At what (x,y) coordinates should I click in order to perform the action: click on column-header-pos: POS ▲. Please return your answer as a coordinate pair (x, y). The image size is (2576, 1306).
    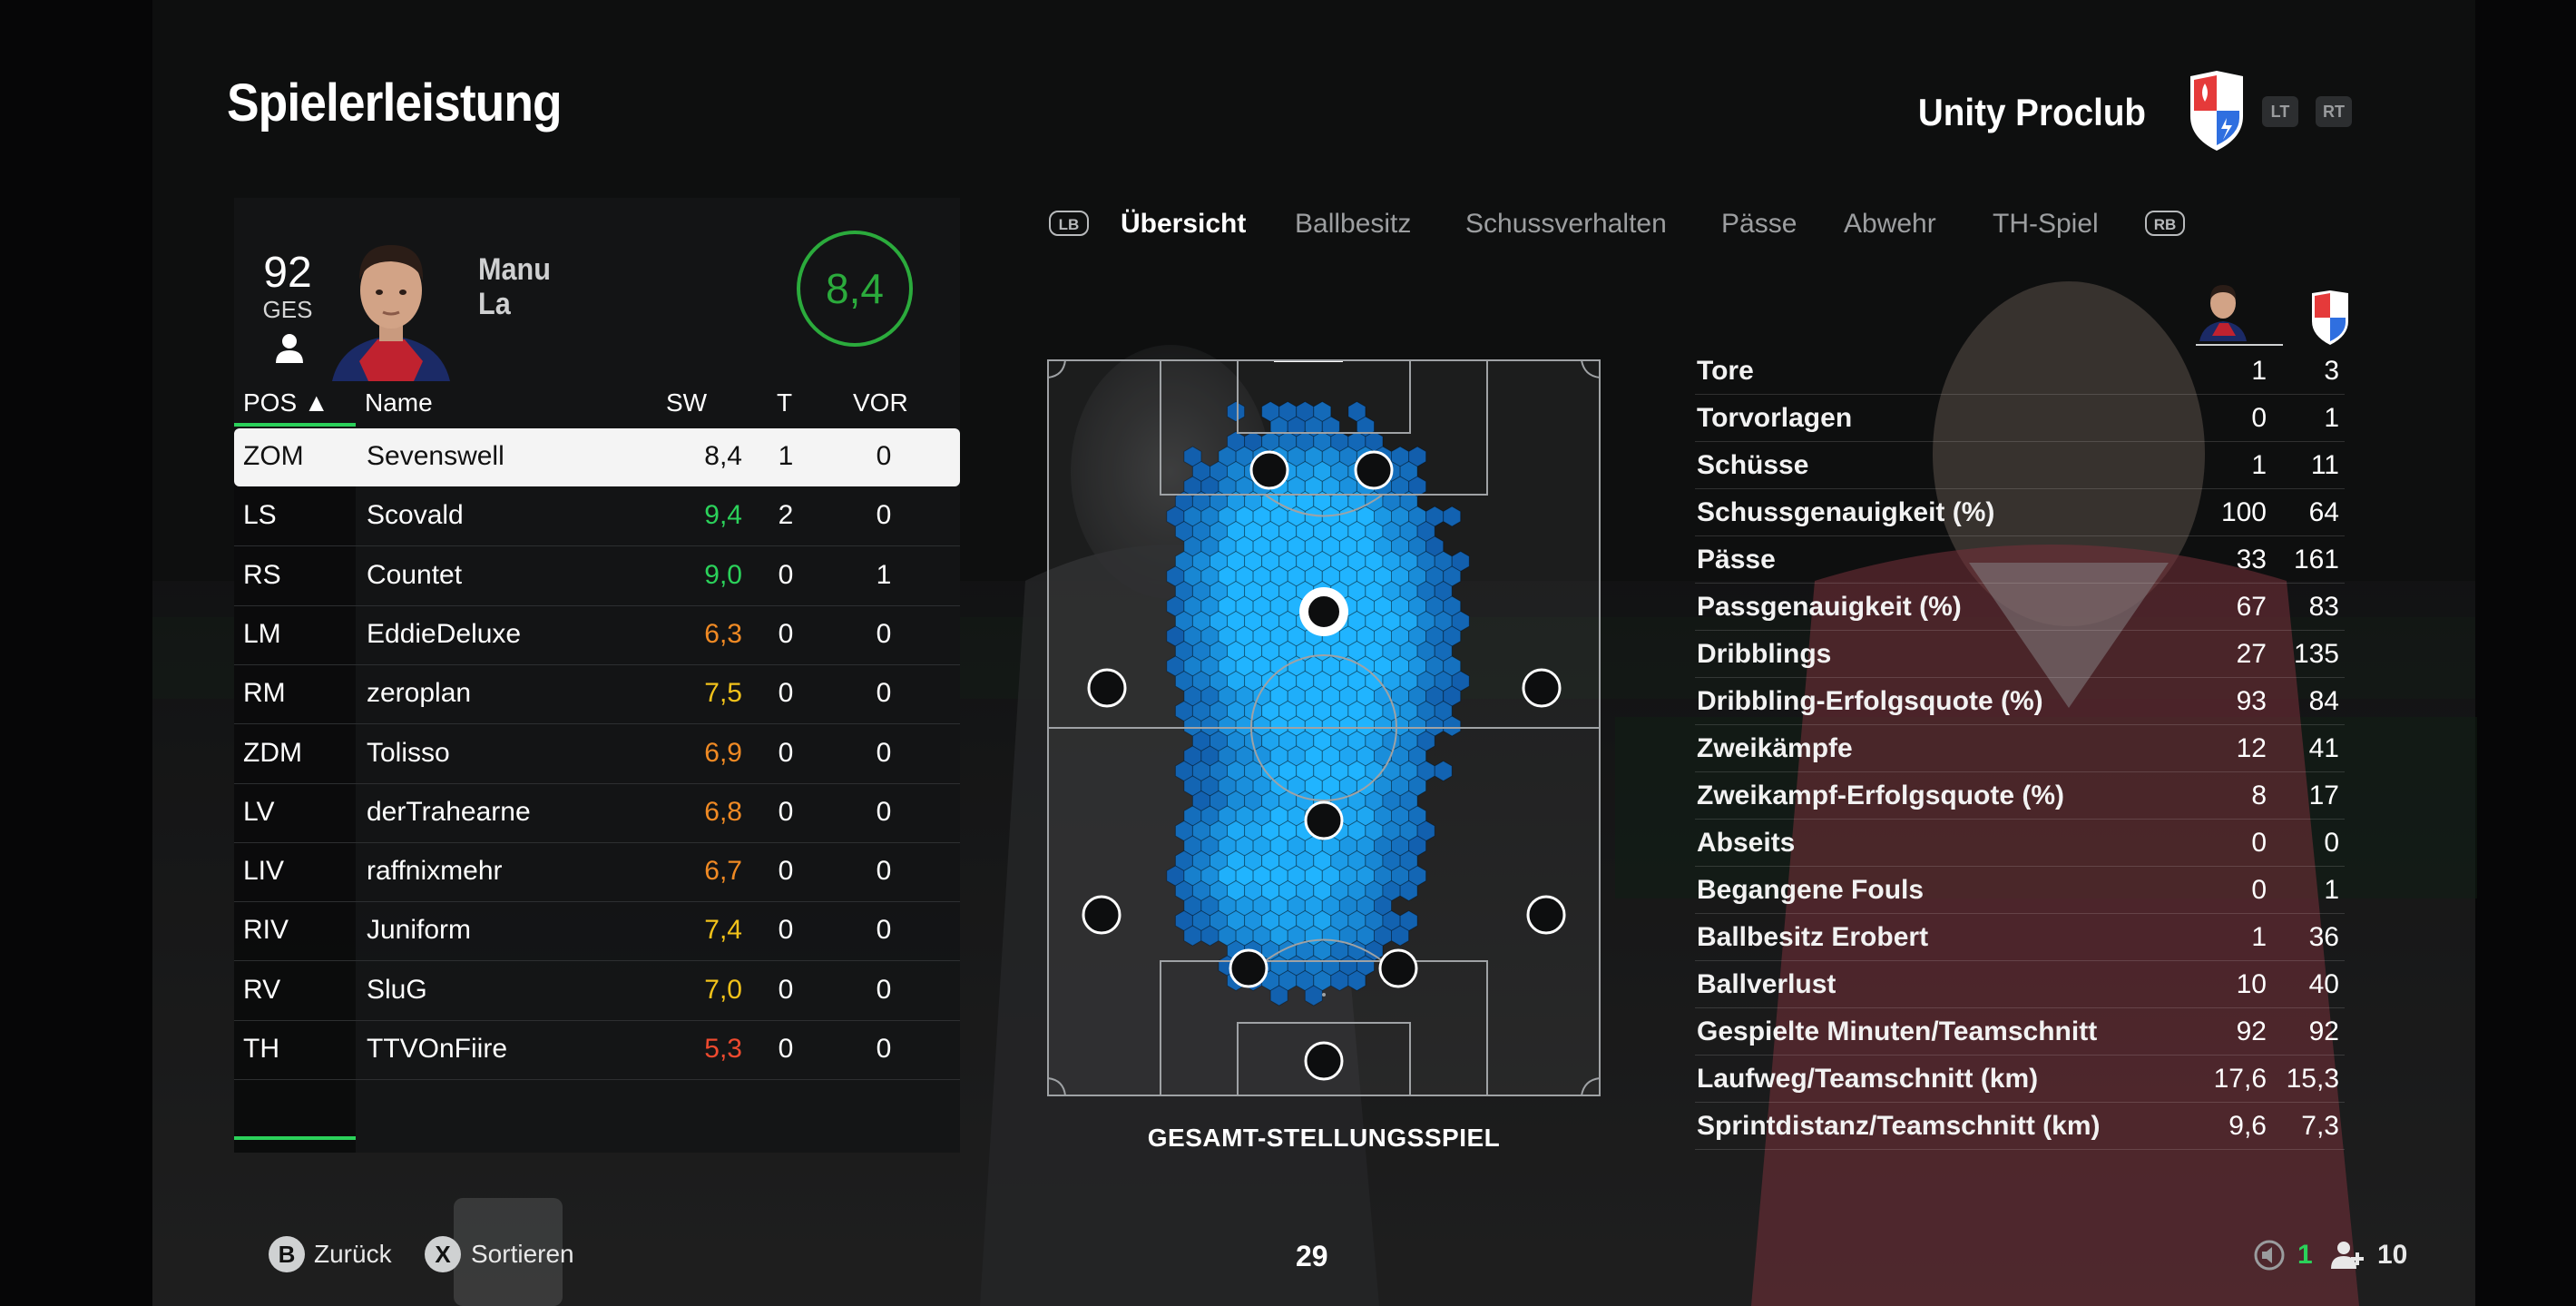
    Looking at the image, I should click on (286, 402).